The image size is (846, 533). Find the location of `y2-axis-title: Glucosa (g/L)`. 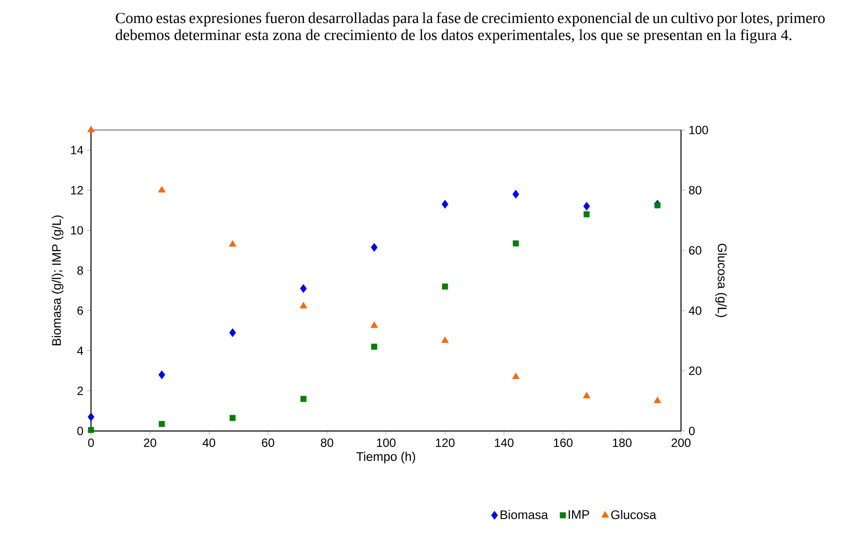

y2-axis-title: Glucosa (g/L) is located at coordinates (721, 281).